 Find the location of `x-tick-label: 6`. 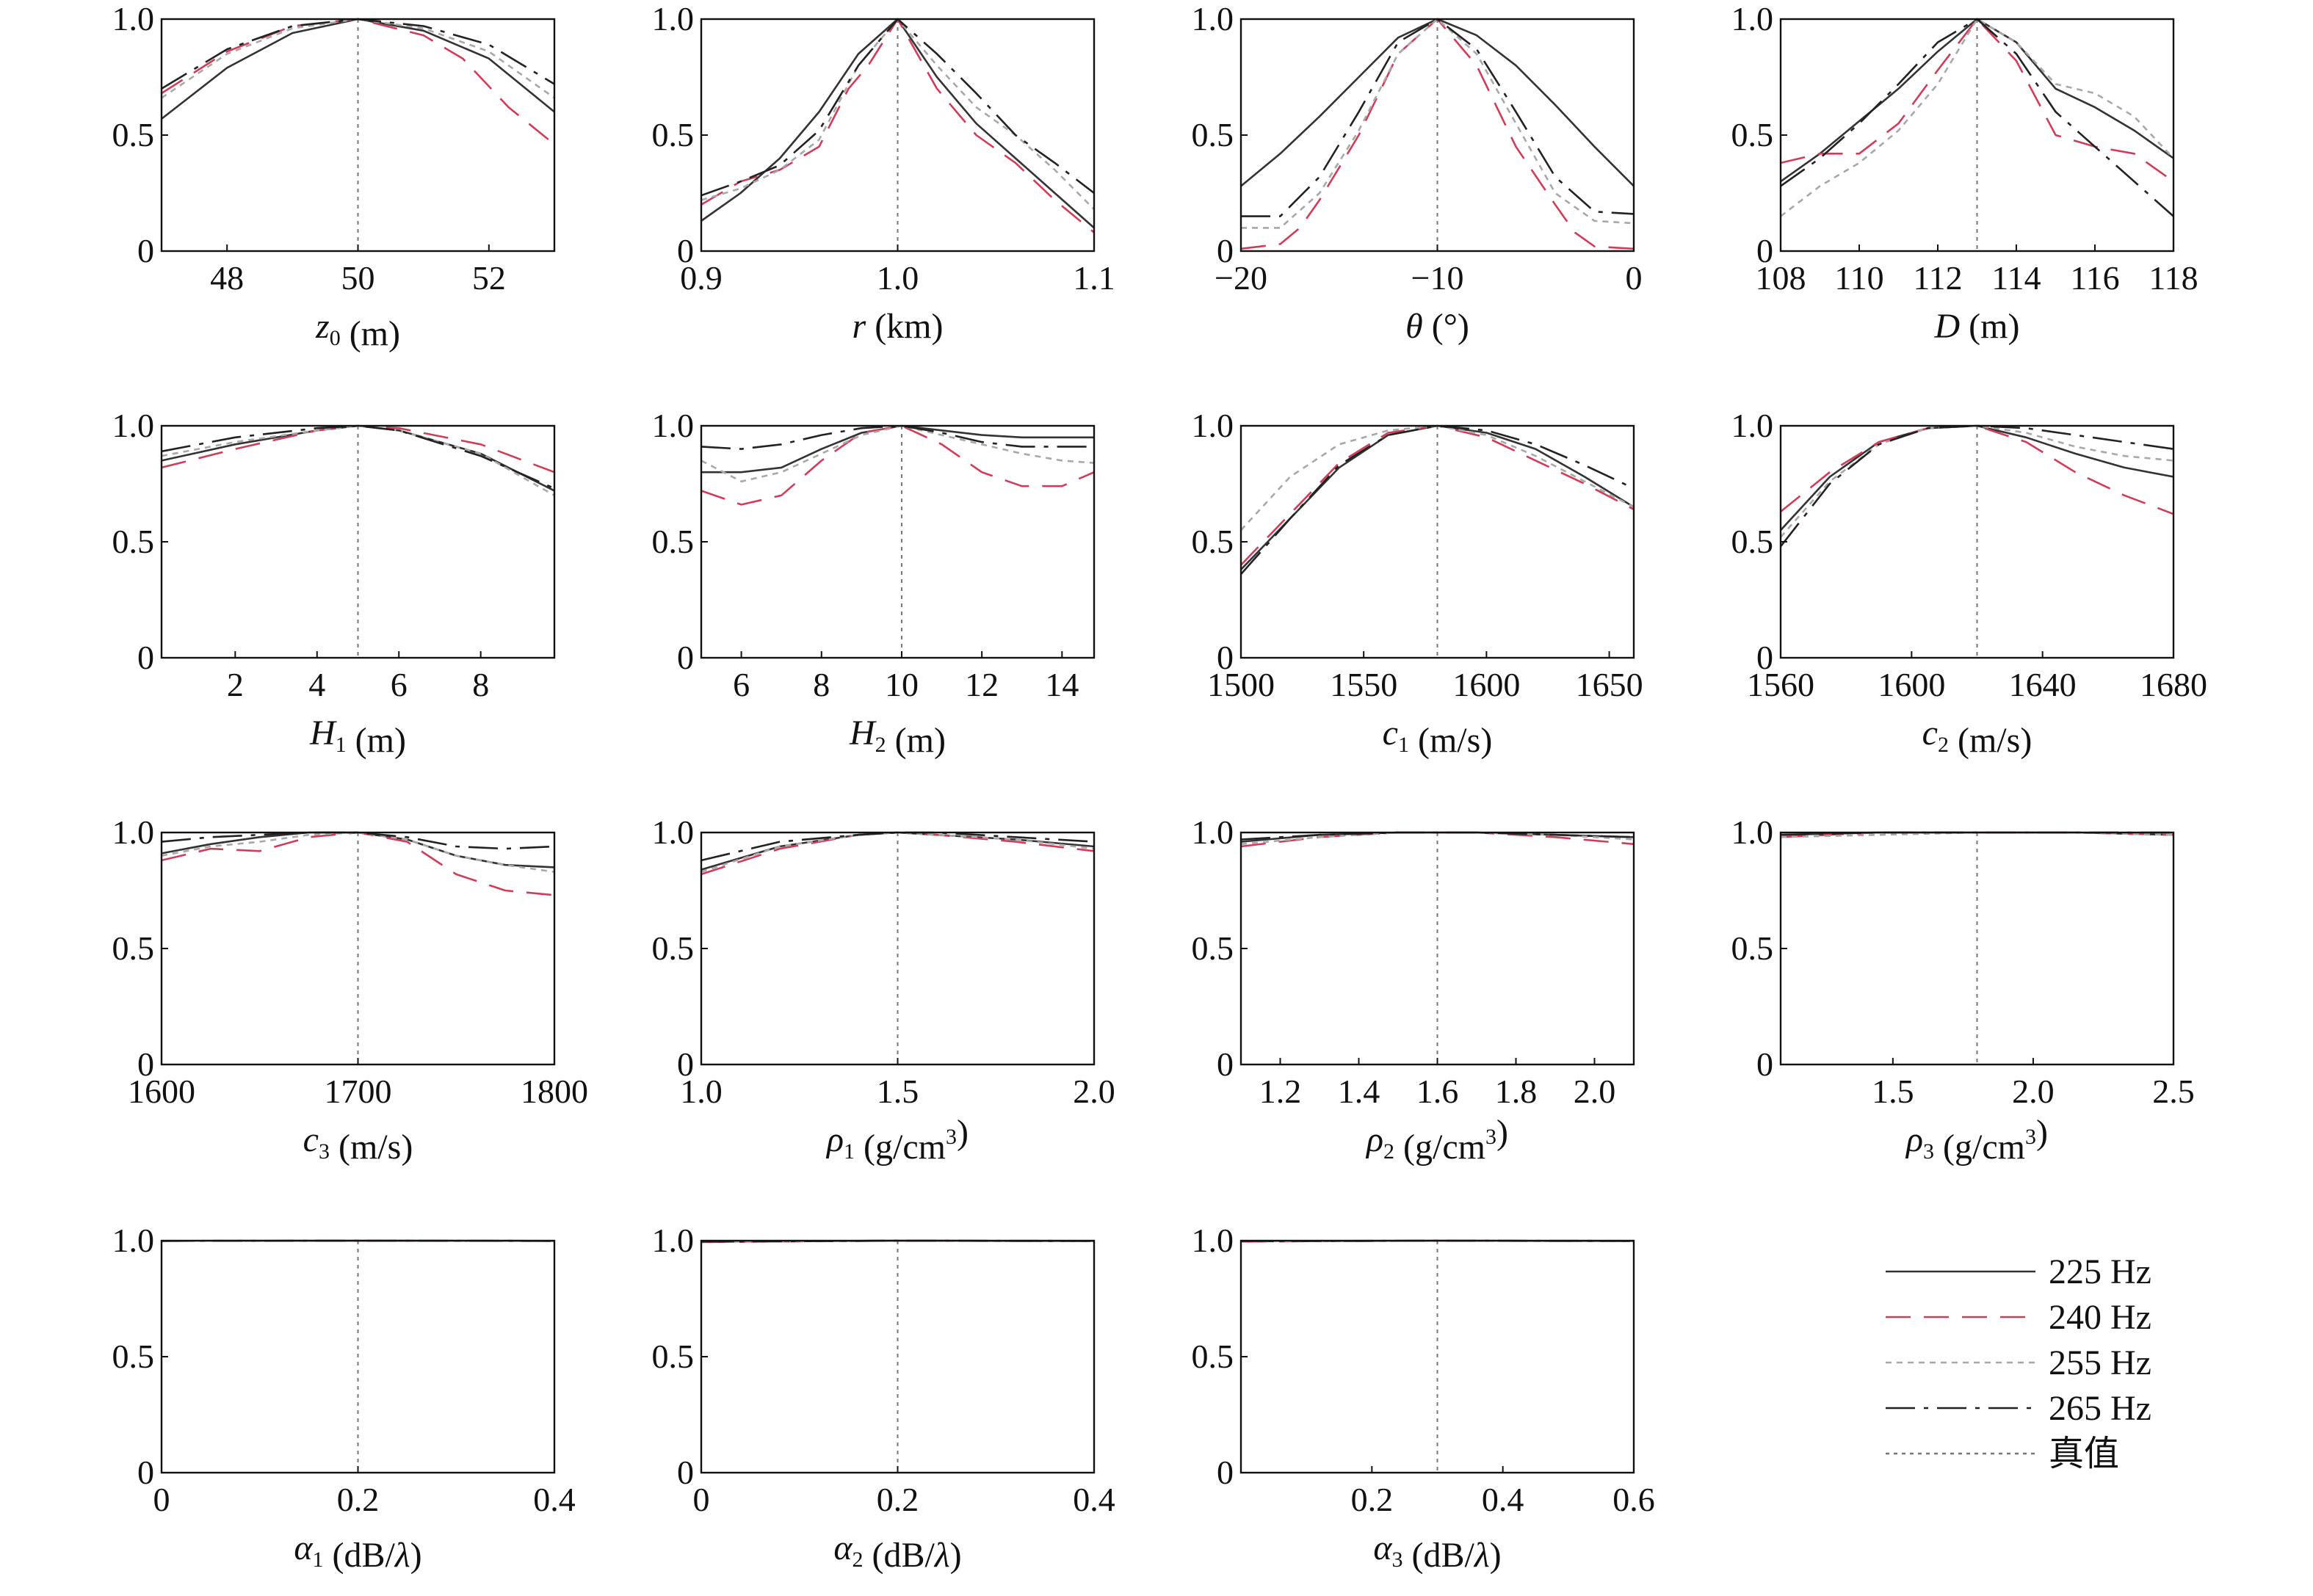

x-tick-label: 6 is located at coordinates (742, 684).